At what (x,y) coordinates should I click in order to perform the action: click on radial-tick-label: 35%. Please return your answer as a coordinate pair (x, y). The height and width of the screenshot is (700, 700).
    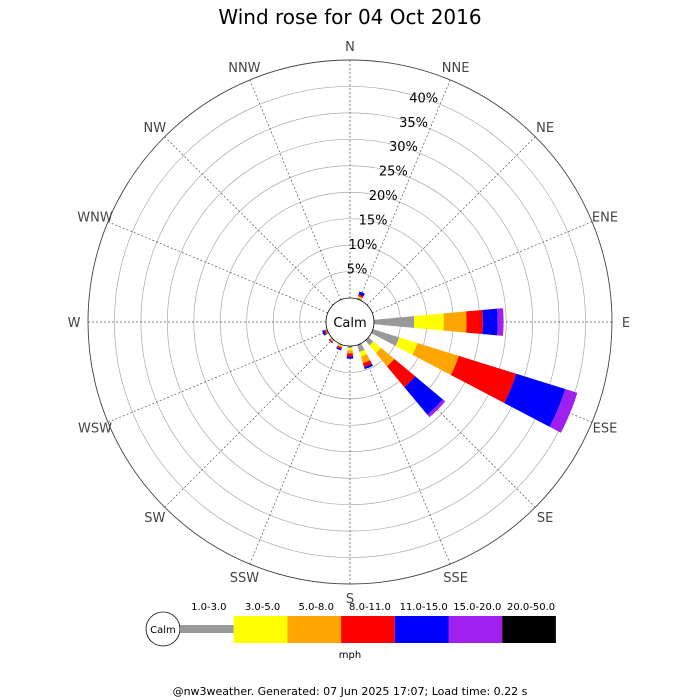
    Looking at the image, I should click on (413, 123).